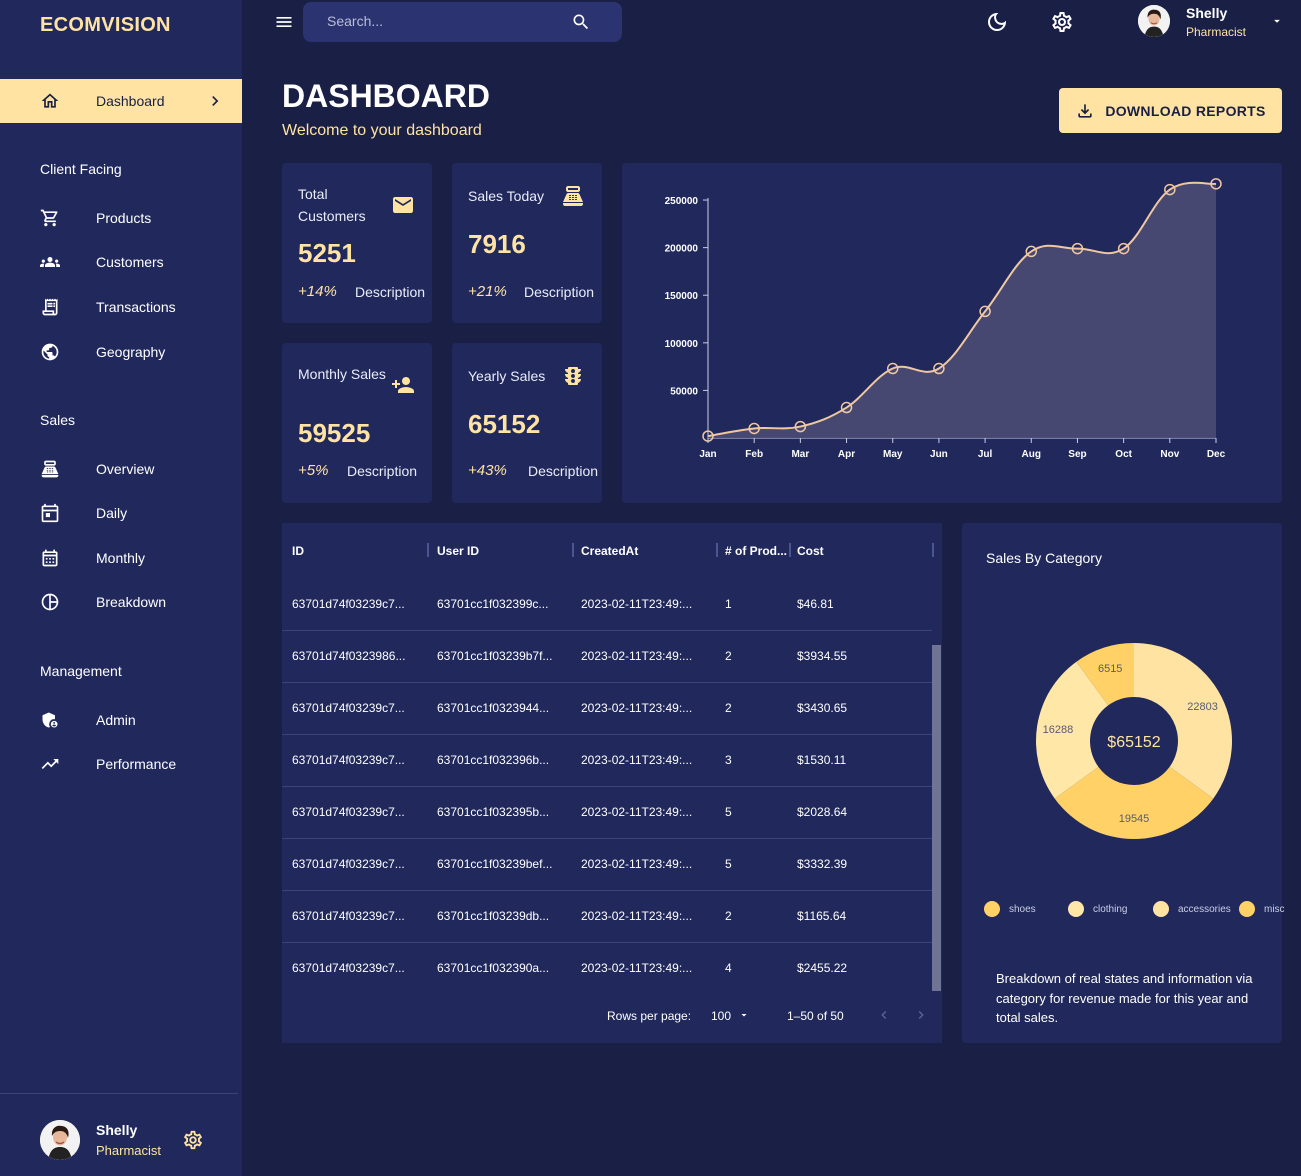 Image resolution: width=1301 pixels, height=1176 pixels. I want to click on pie-slice-label: 19545, so click(1134, 819).